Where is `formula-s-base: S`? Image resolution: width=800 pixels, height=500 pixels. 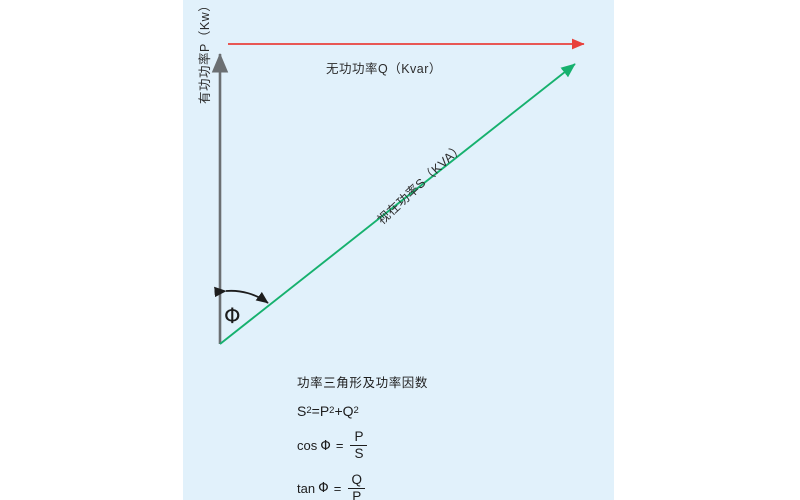
formula-s-base: S is located at coordinates (302, 411).